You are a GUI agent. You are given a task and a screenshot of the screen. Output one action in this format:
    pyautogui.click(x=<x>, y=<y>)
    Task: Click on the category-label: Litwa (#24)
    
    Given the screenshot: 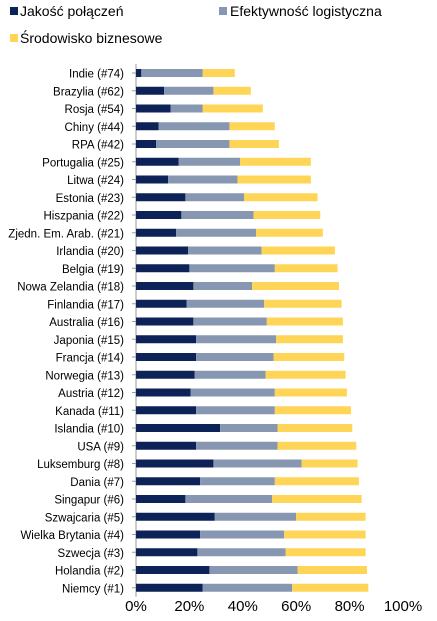 What is the action you would take?
    pyautogui.click(x=95, y=181)
    